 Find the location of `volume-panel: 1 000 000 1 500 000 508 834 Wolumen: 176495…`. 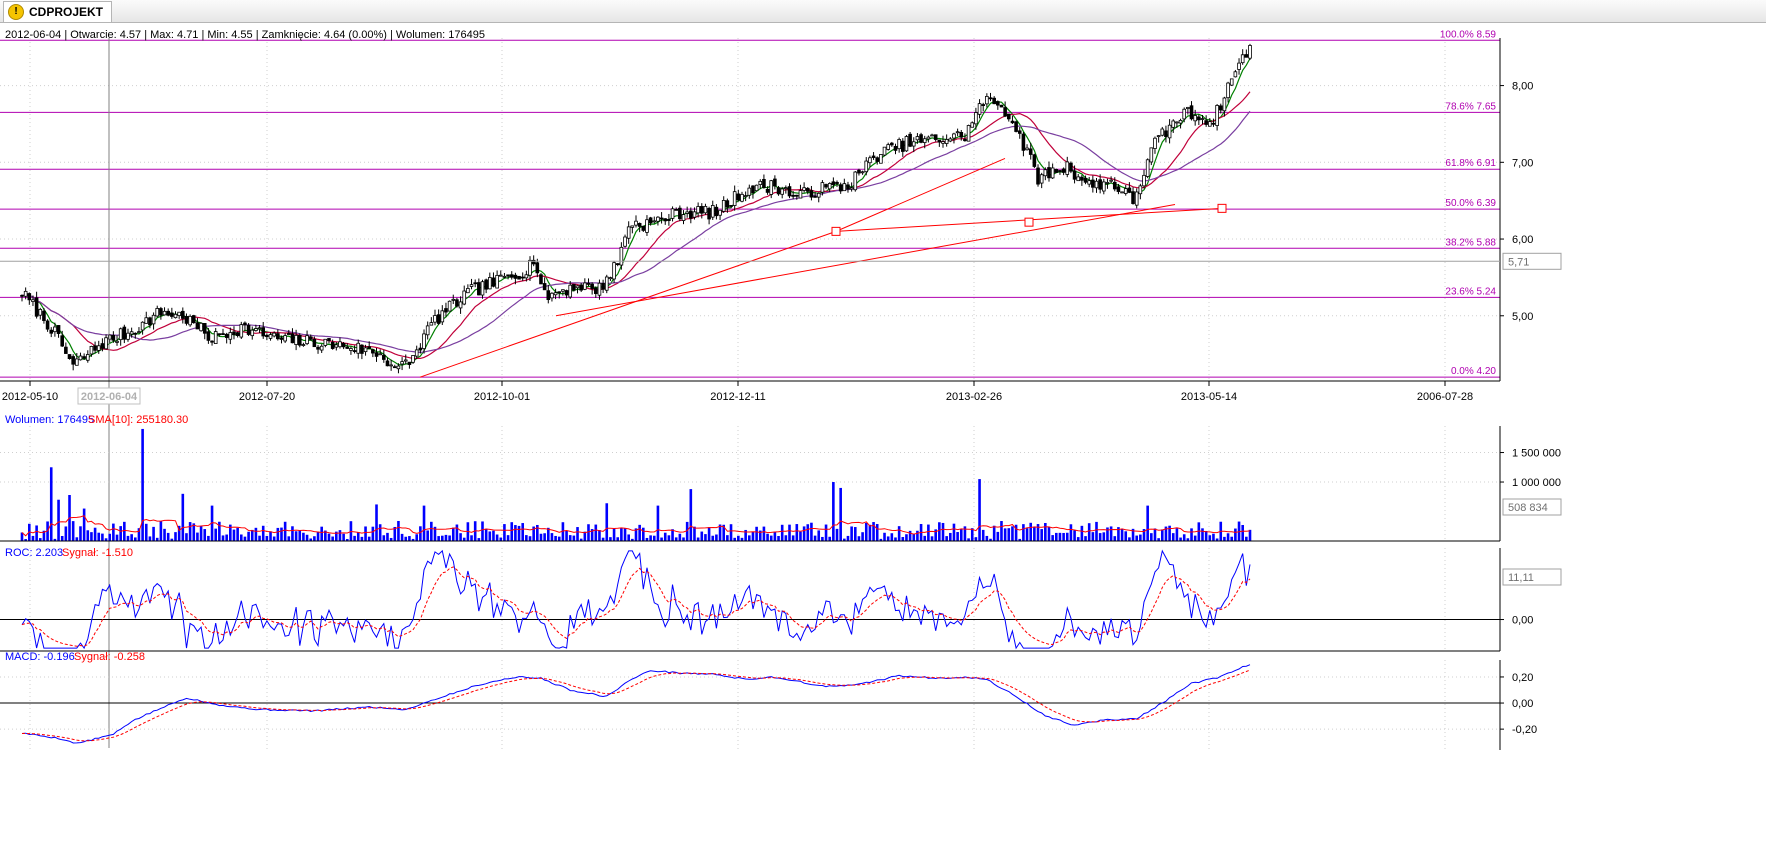

volume-panel: 1 000 000 1 500 000 508 834 Wolumen: 176495… is located at coordinates (781, 478).